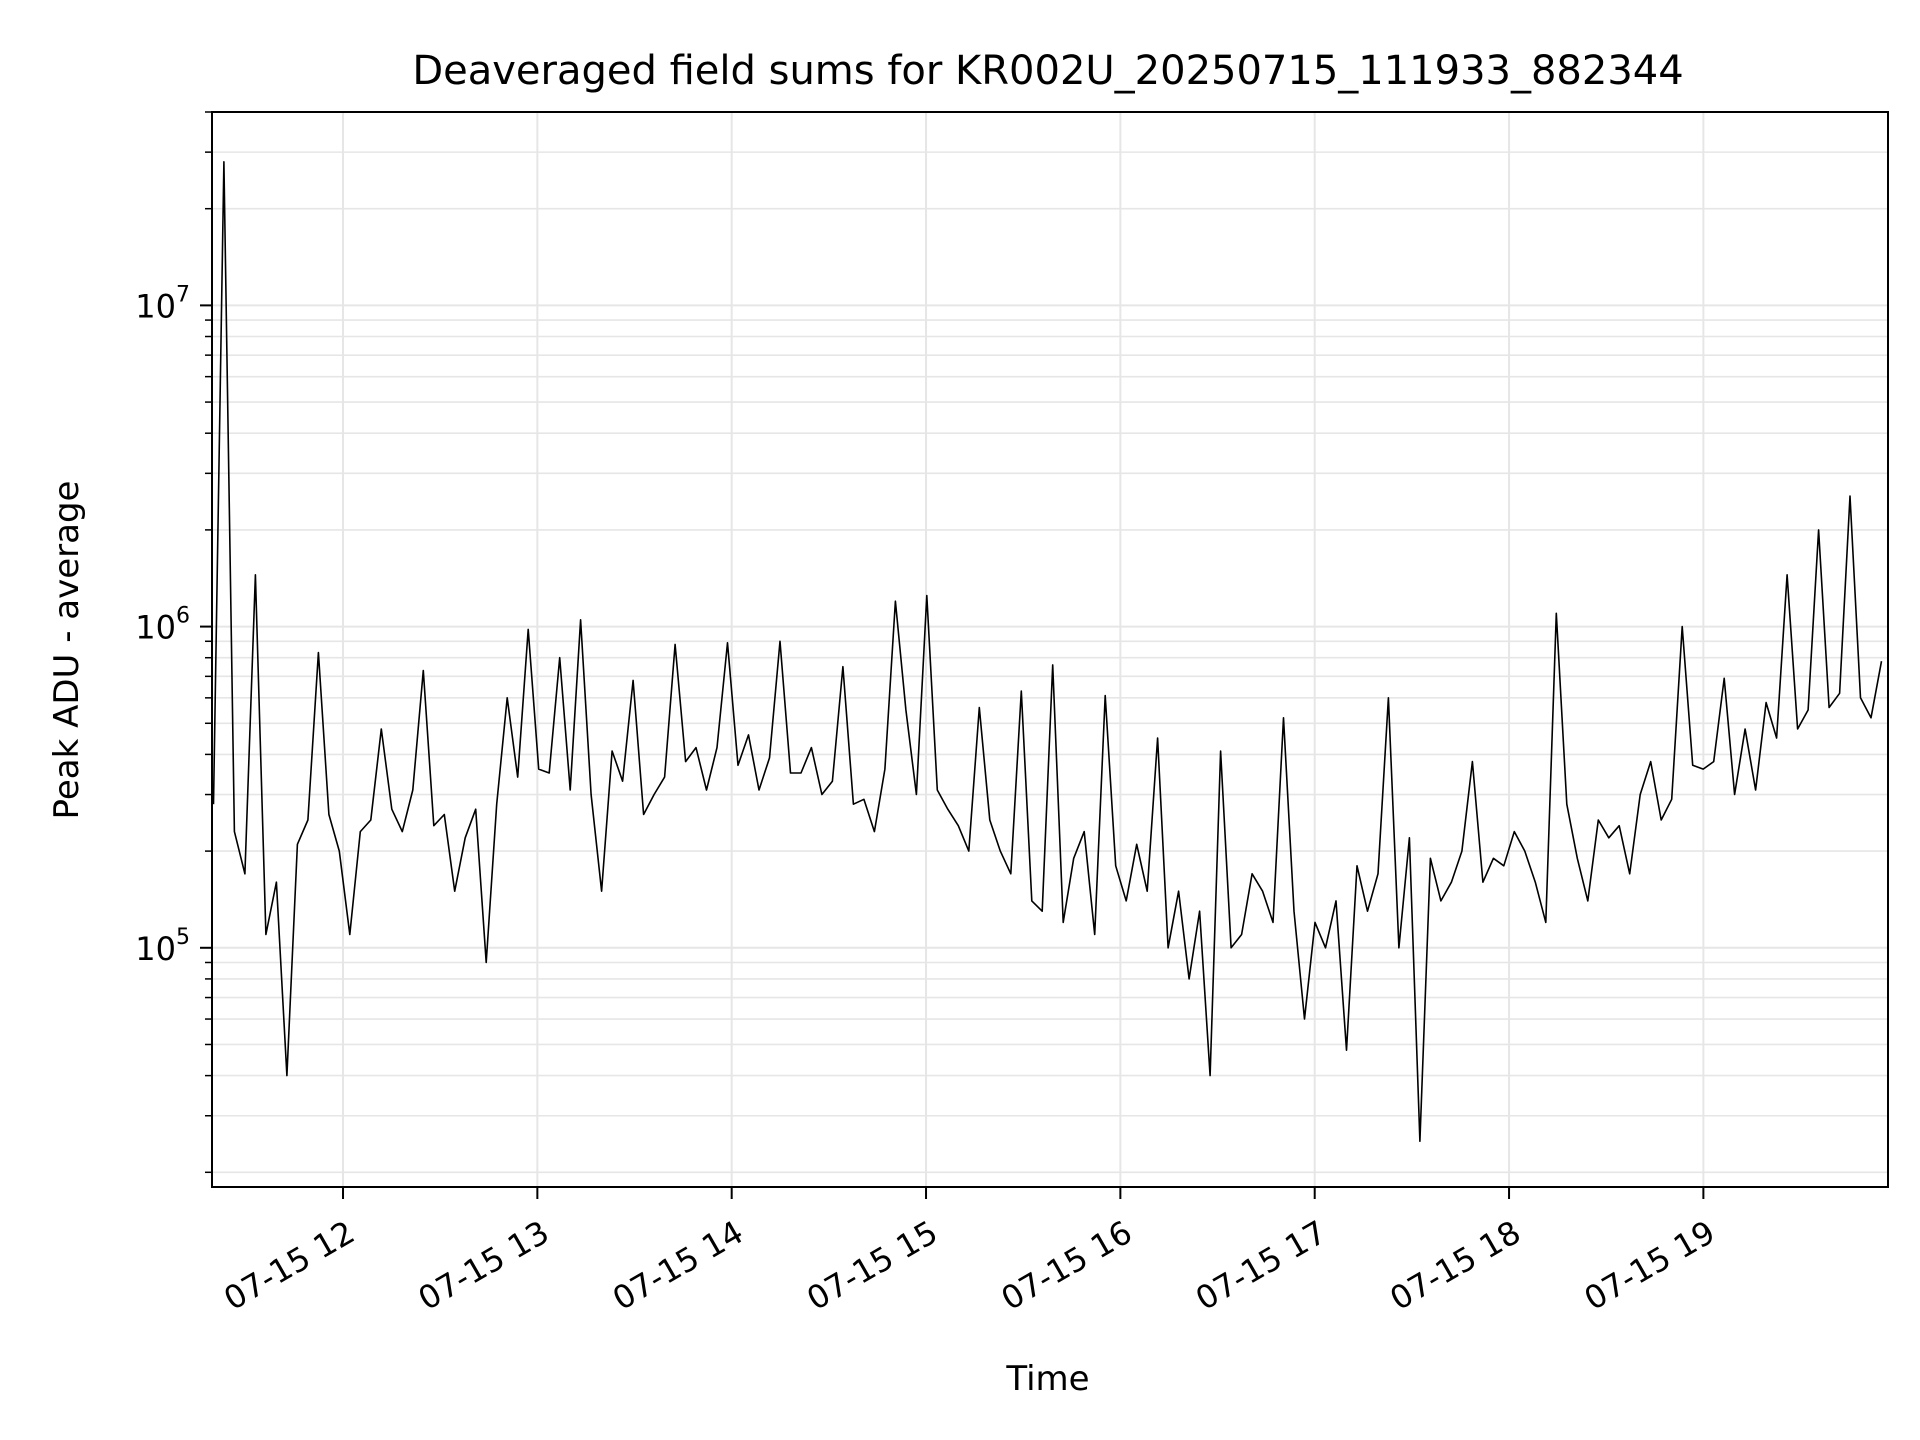 Image resolution: width=1920 pixels, height=1440 pixels. Describe the element at coordinates (162, 946) in the screenshot. I see `y-tick-label: 10⁵` at that location.